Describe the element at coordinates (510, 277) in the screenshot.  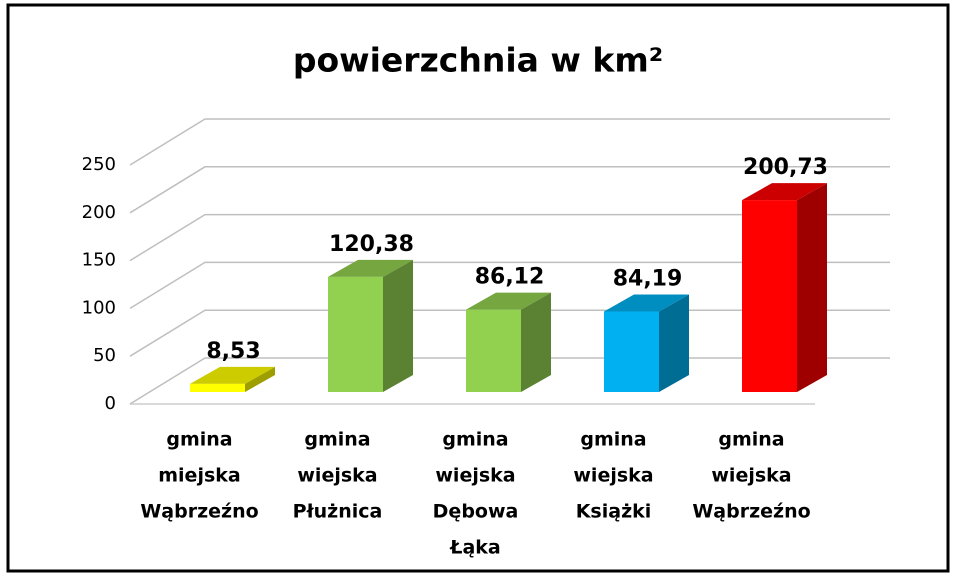
I see `value-label: 86,12` at that location.